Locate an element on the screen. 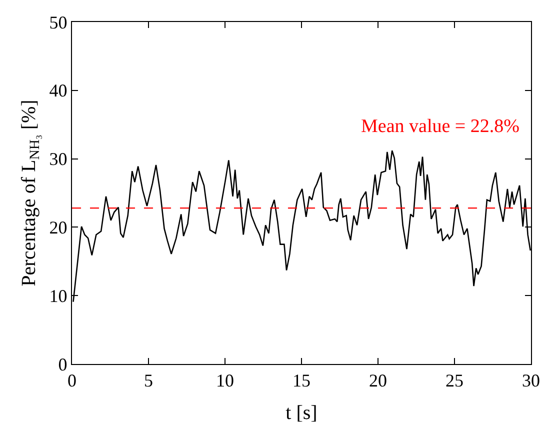 This screenshot has height=432, width=552. y-tick-label: 10 is located at coordinates (58, 296).